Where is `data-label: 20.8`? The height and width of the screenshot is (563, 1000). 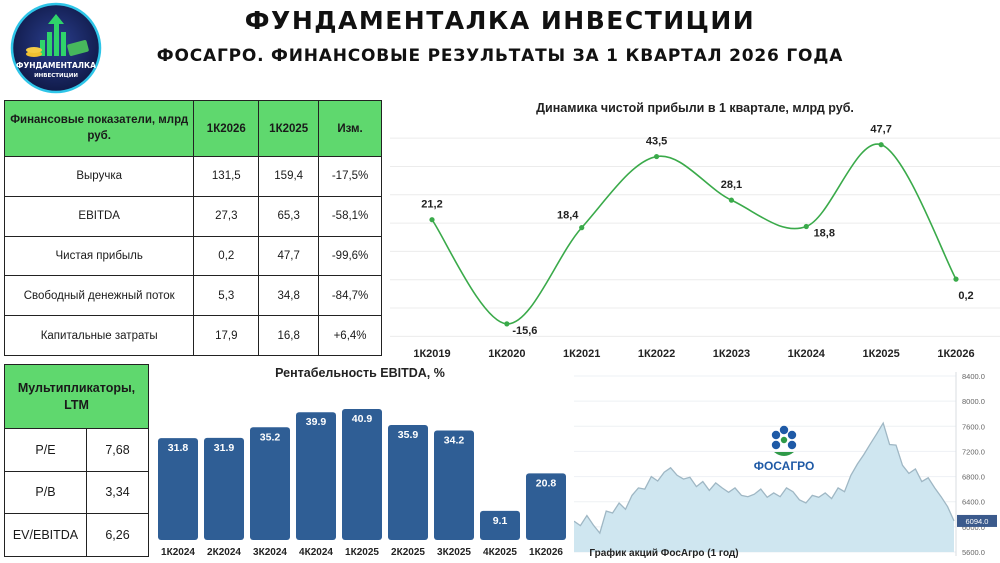 data-label: 20.8 is located at coordinates (546, 483).